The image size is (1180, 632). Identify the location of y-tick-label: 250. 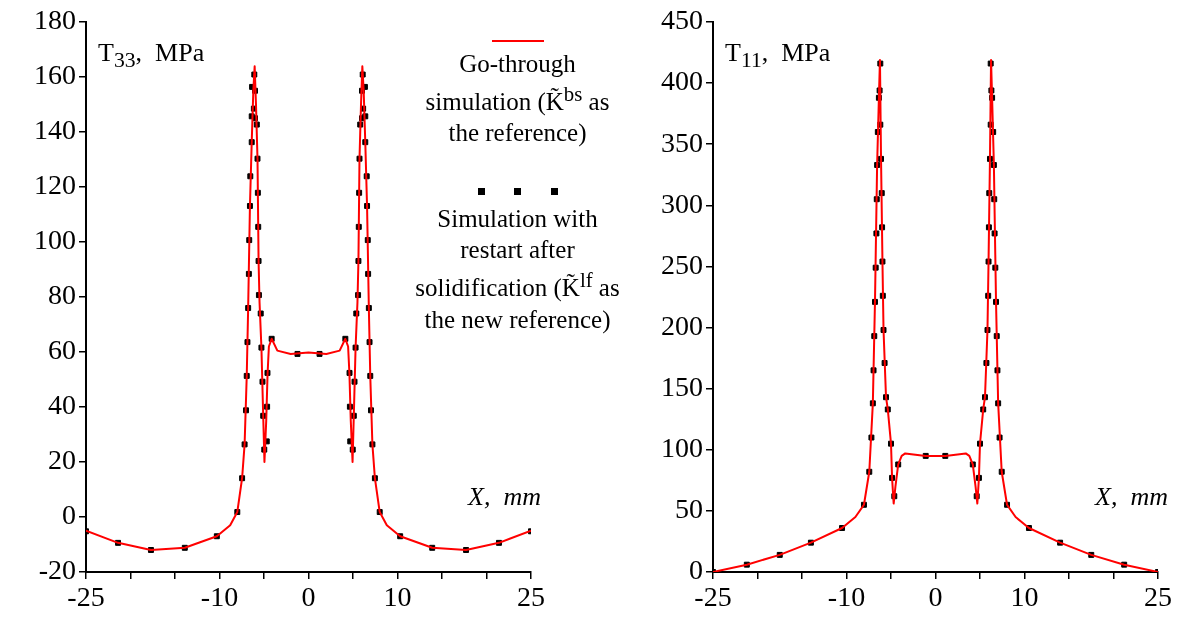
(682, 264).